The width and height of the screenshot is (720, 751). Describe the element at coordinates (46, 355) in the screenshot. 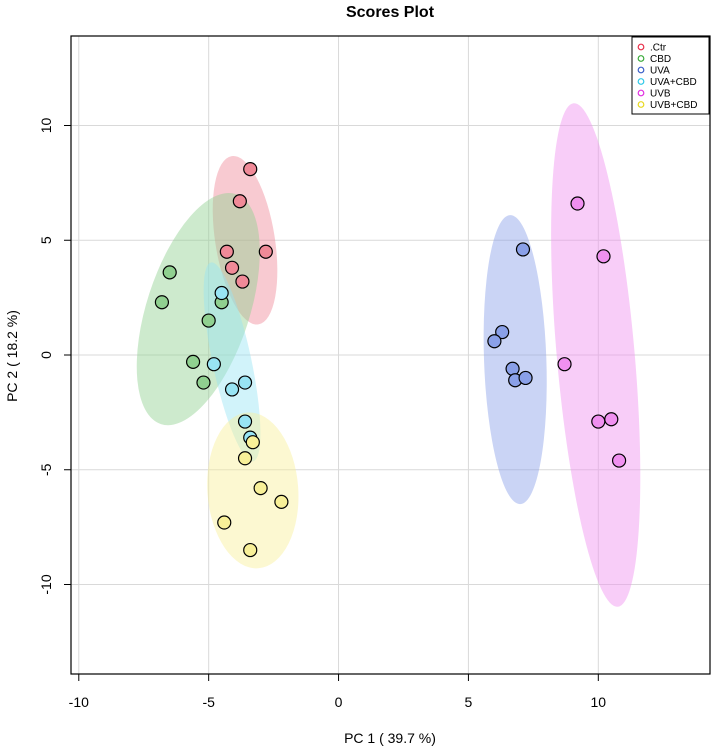

I see `y-tick-label: 0` at that location.